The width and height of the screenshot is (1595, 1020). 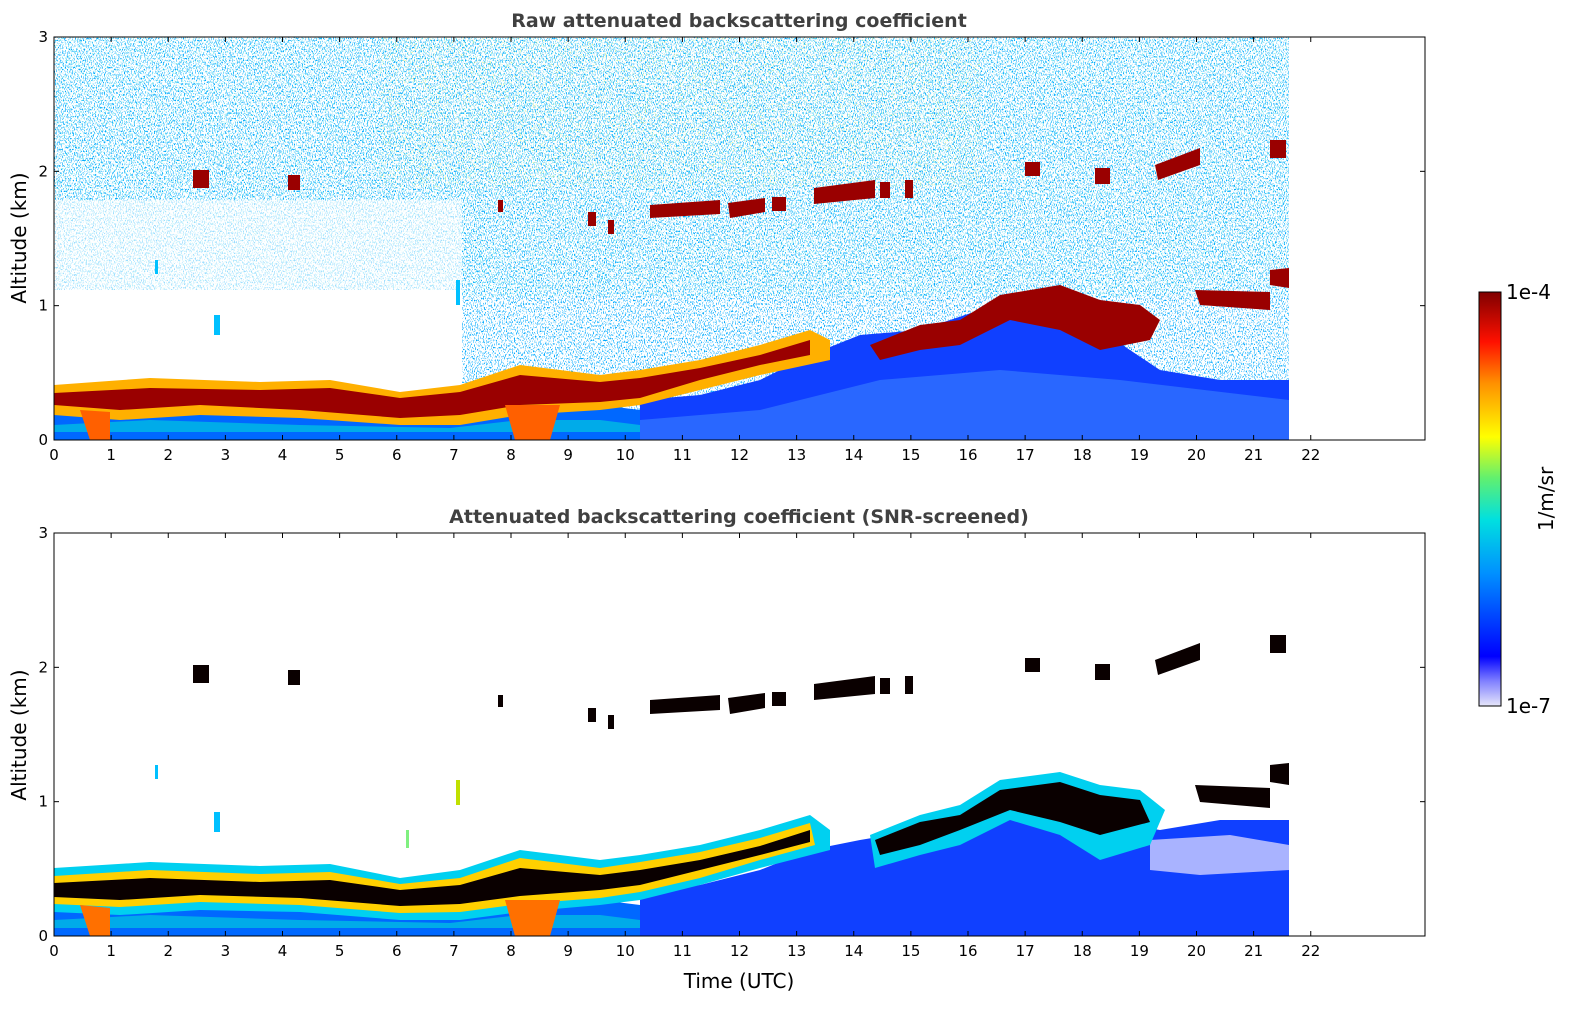 I want to click on scr-afternoon-bl-core, so click(x=1012, y=818).